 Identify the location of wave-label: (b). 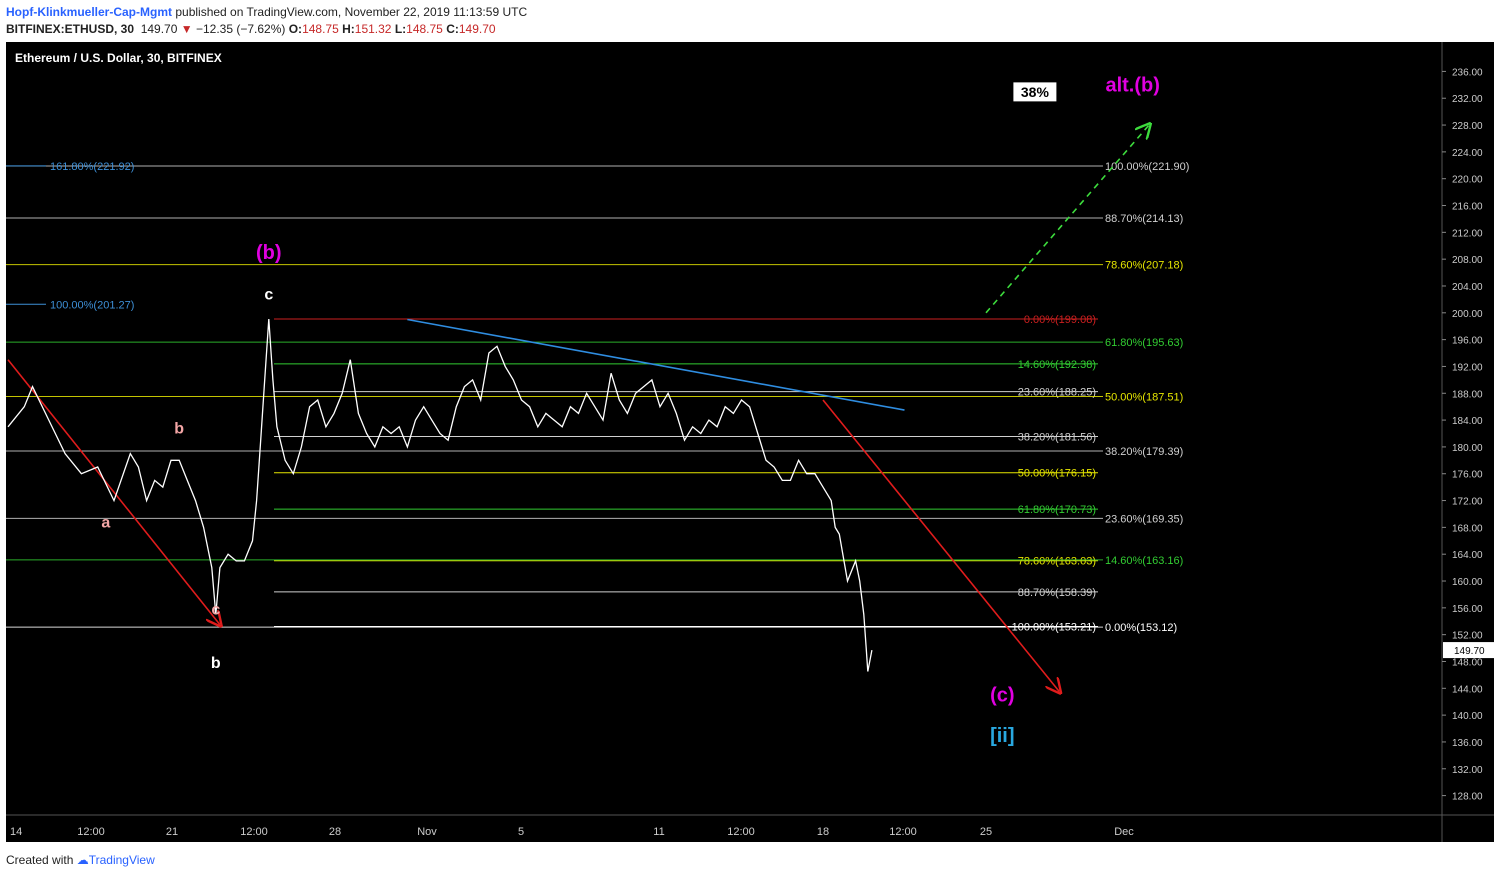
(269, 253).